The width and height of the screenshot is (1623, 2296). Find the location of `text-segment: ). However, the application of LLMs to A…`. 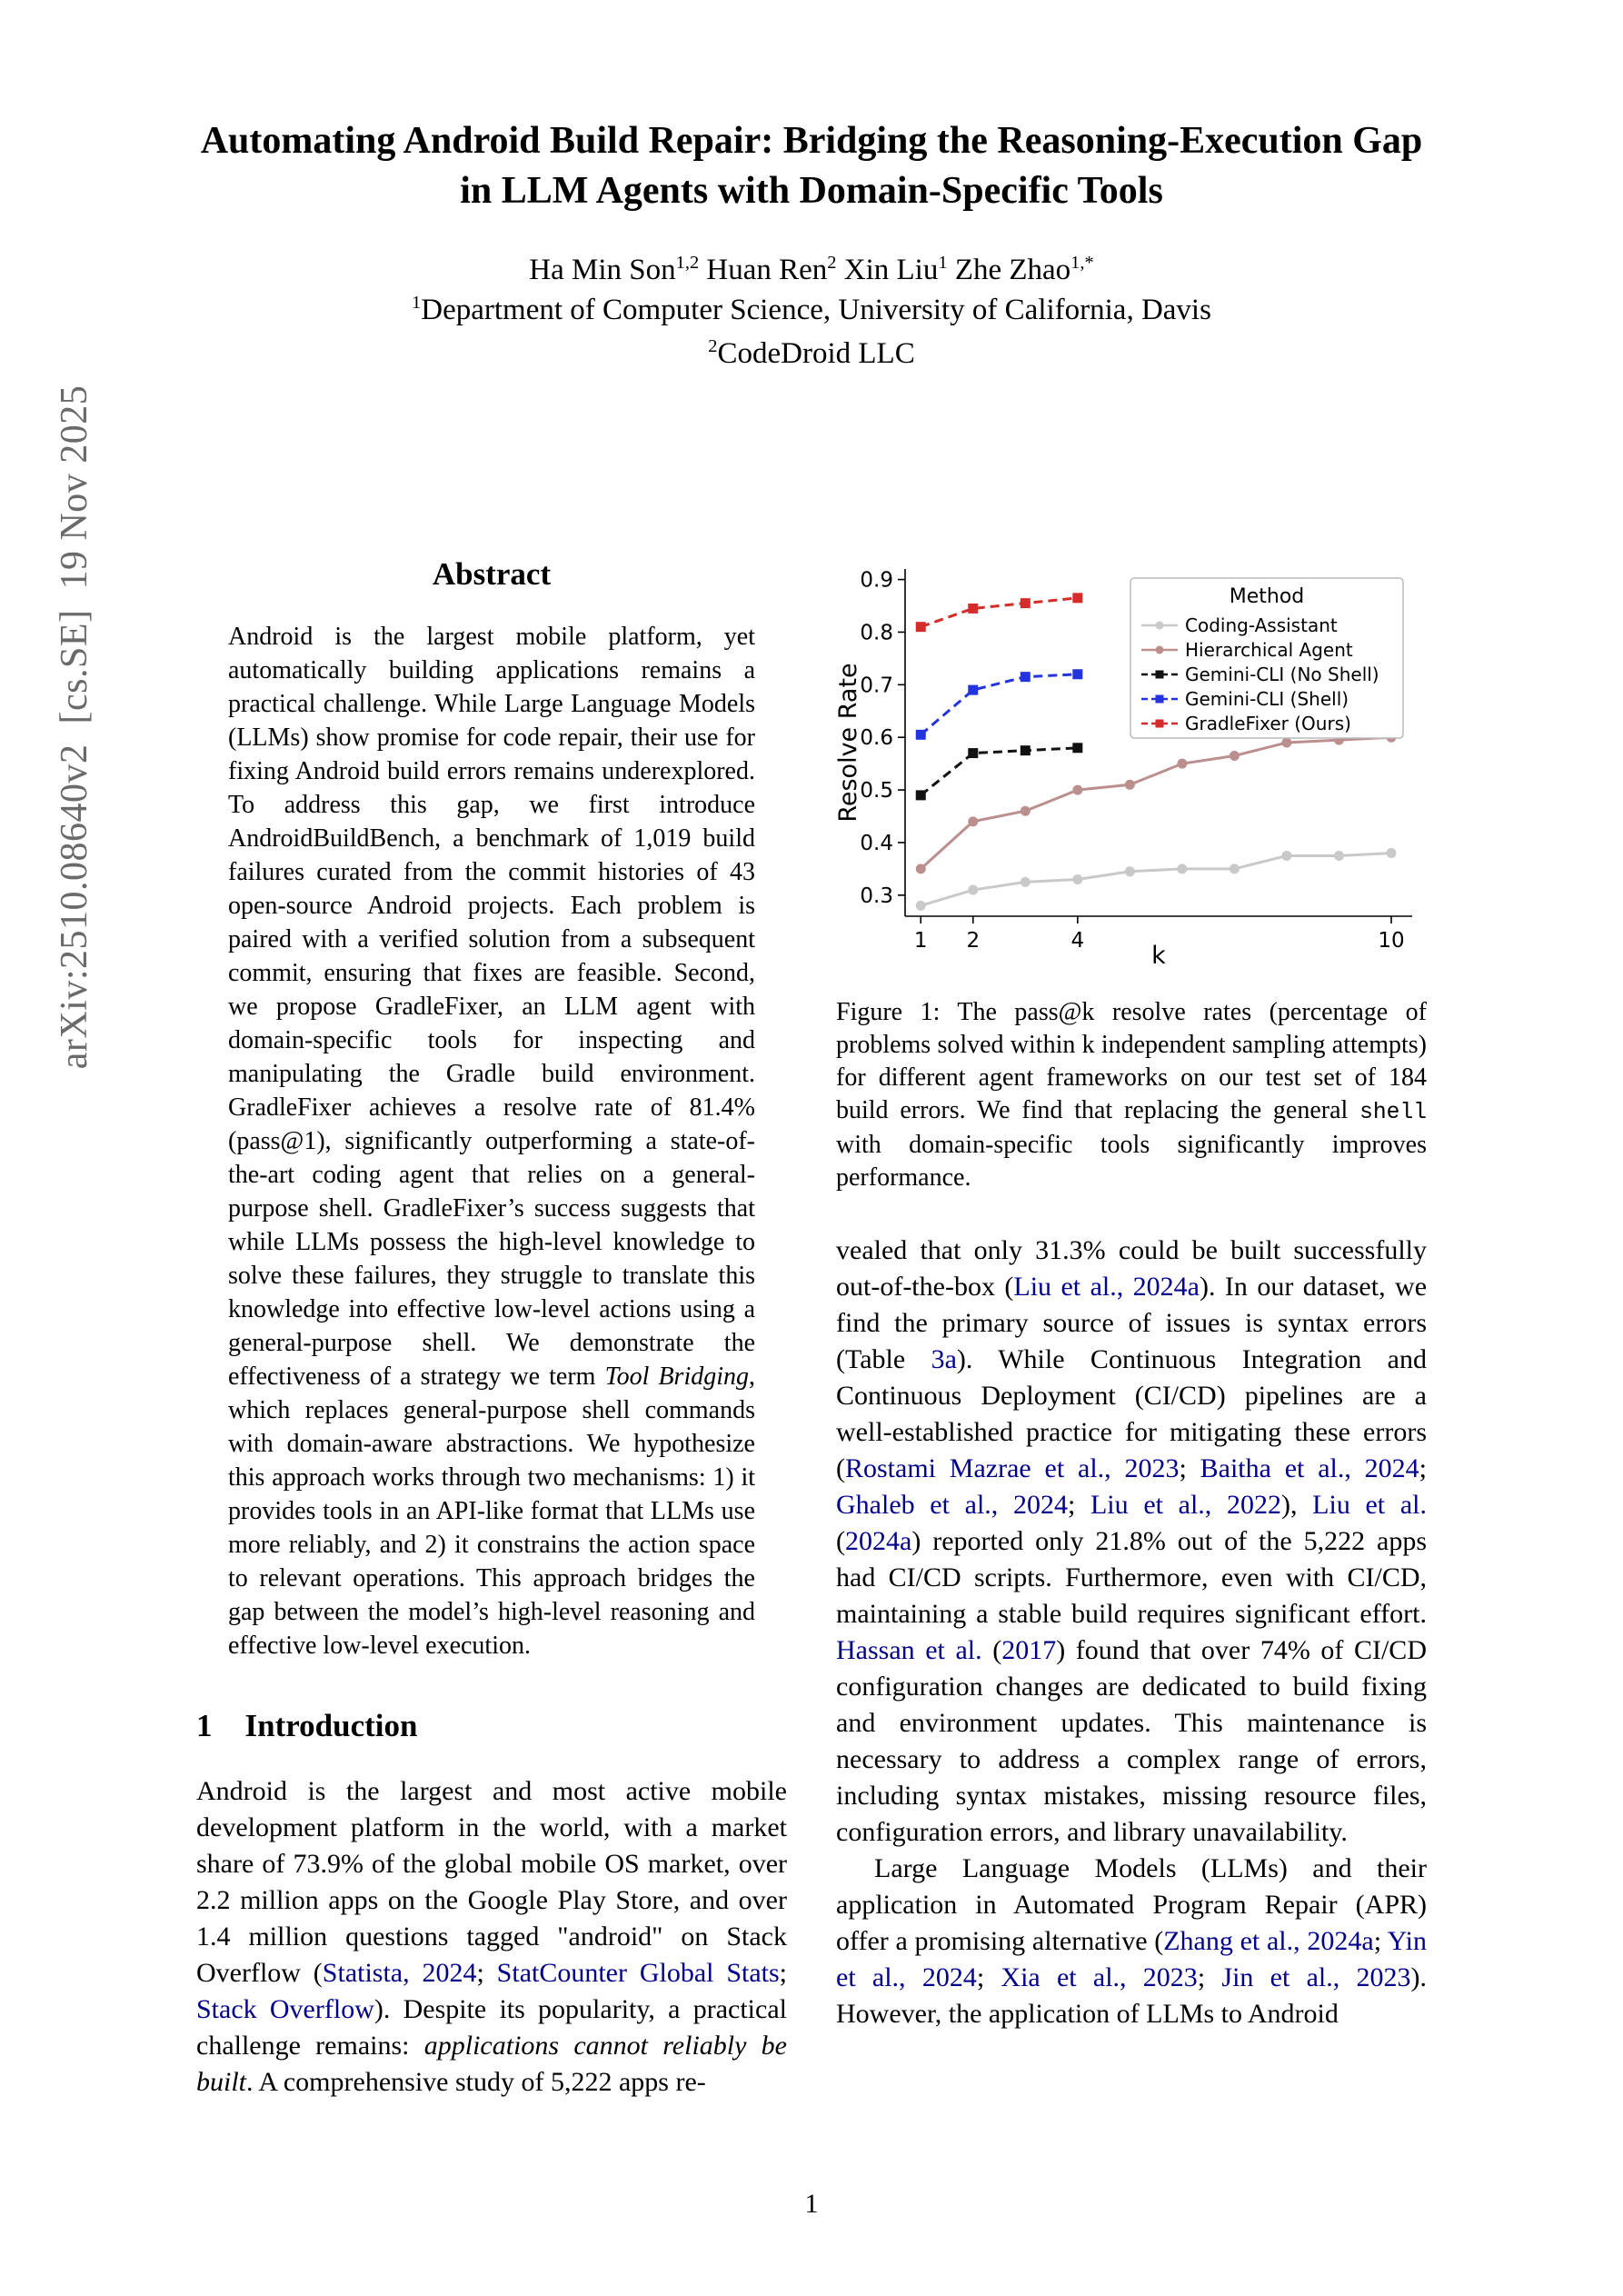

text-segment: ). However, the application of LLMs to A… is located at coordinates (1131, 1995).